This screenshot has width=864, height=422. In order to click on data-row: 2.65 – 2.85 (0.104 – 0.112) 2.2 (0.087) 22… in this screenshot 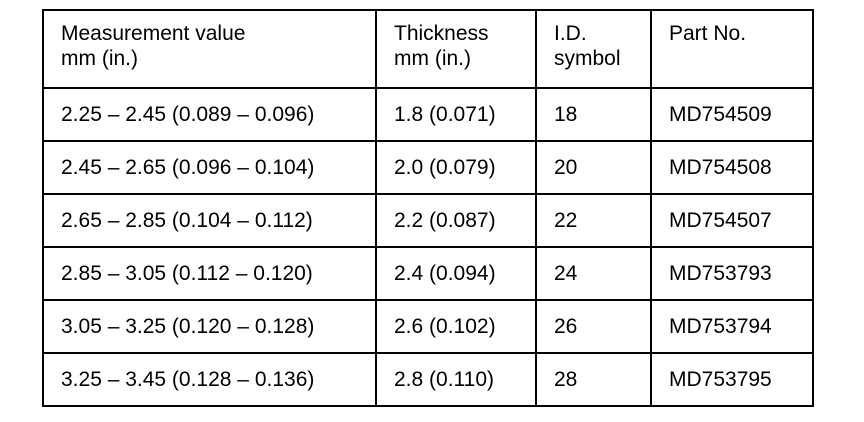, I will do `click(428, 220)`.